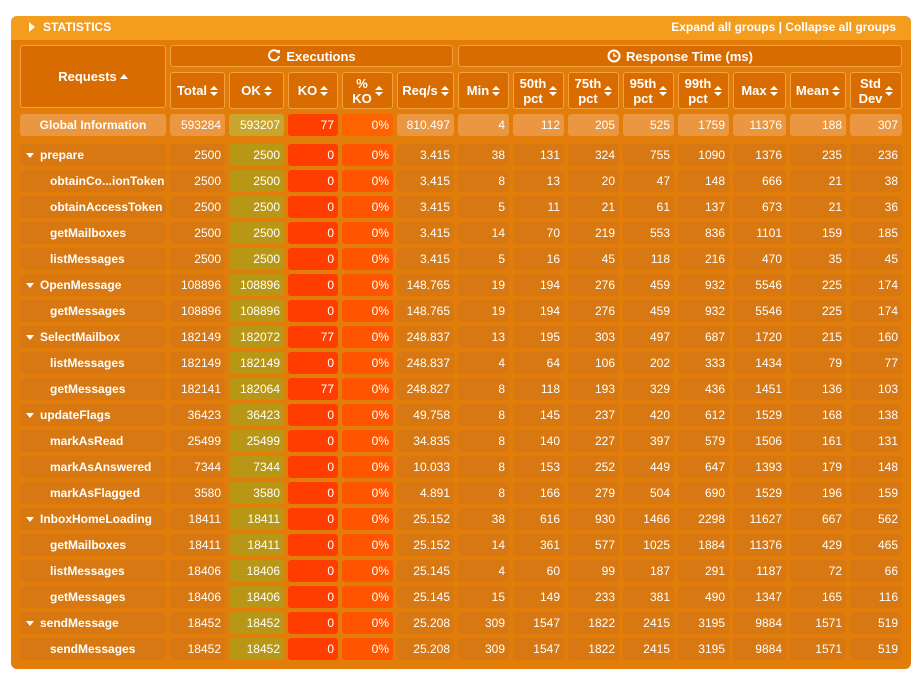  I want to click on table-cell: 276, so click(593, 311).